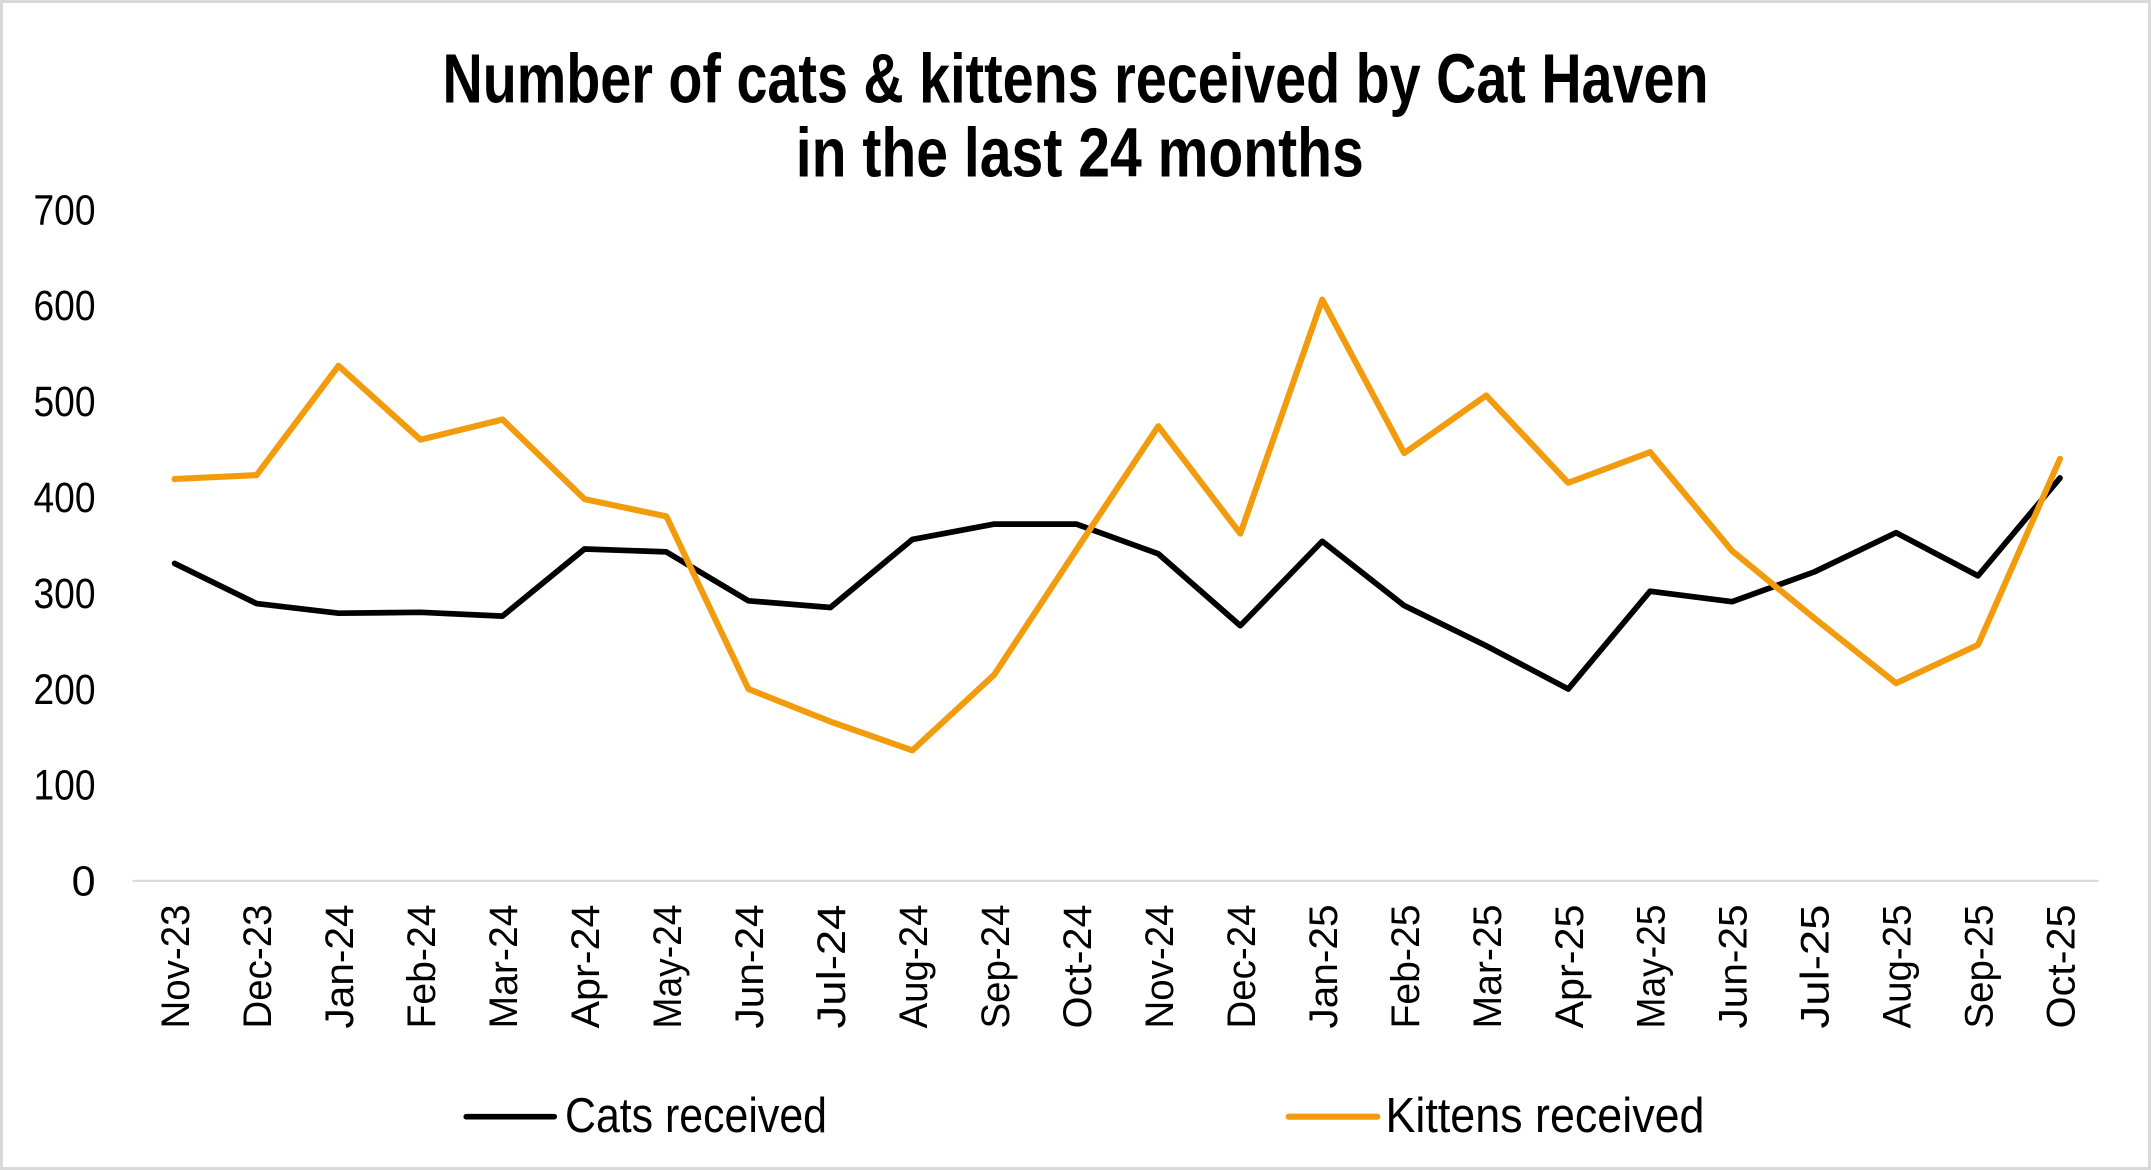 Image resolution: width=2151 pixels, height=1170 pixels. What do you see at coordinates (65, 498) in the screenshot?
I see `svg-text: 400` at bounding box center [65, 498].